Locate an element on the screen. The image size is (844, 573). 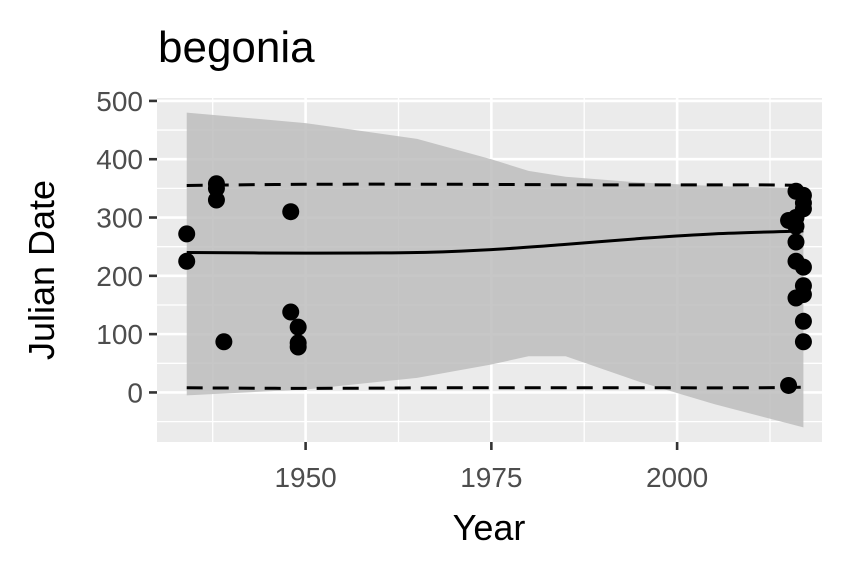
x-tick-label: 1950 is located at coordinates (305, 477).